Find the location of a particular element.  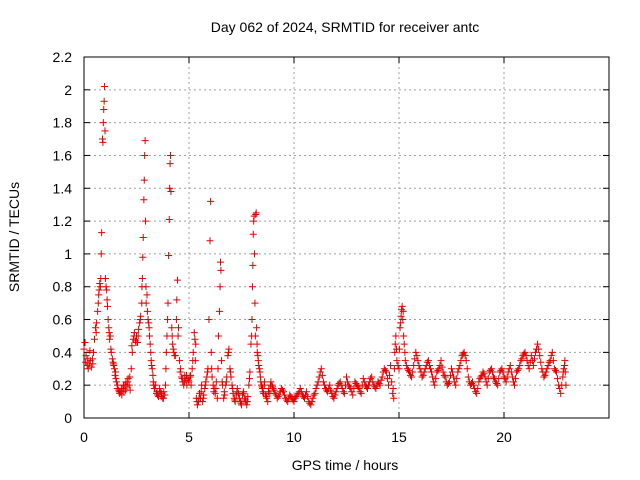

y-tick-label: 0.8 is located at coordinates (63, 287).